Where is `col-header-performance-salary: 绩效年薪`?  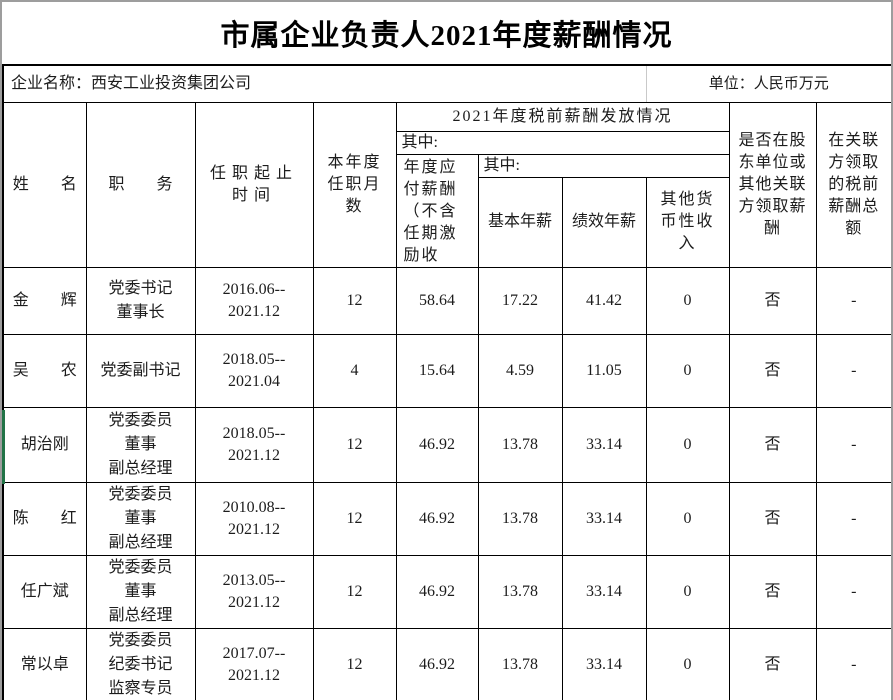
col-header-performance-salary: 绩效年薪 is located at coordinates (604, 222).